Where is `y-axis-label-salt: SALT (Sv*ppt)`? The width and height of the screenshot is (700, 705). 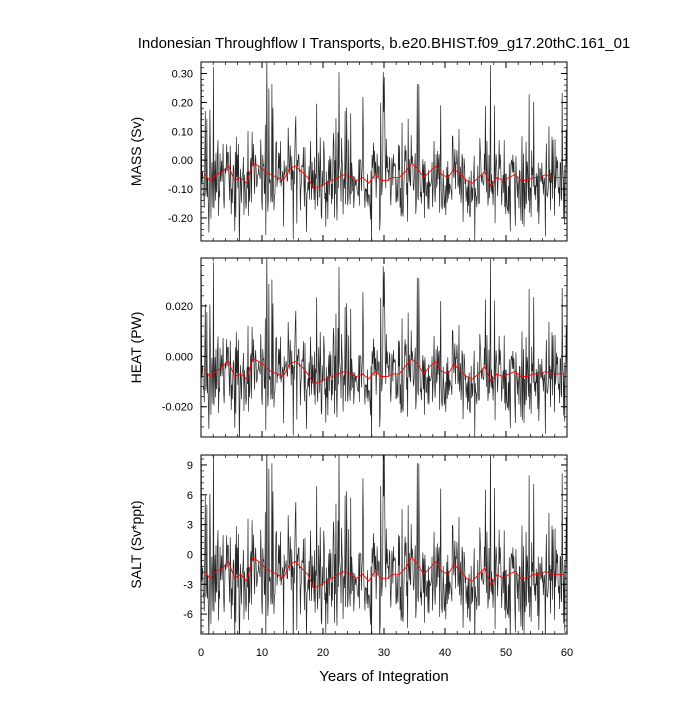
y-axis-label-salt: SALT (Sv*ppt) is located at coordinates (136, 544).